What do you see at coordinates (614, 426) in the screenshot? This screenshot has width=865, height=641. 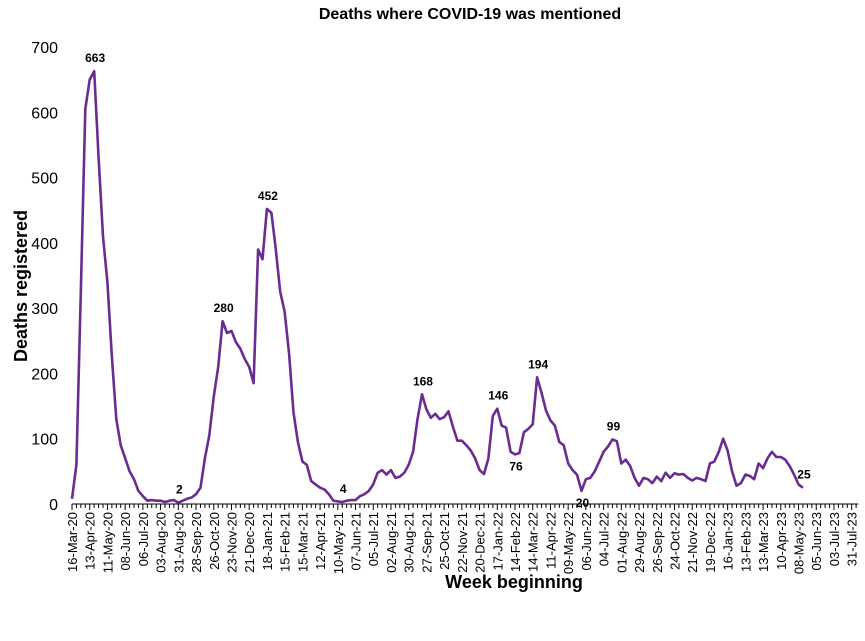 I see `data-label: 99` at bounding box center [614, 426].